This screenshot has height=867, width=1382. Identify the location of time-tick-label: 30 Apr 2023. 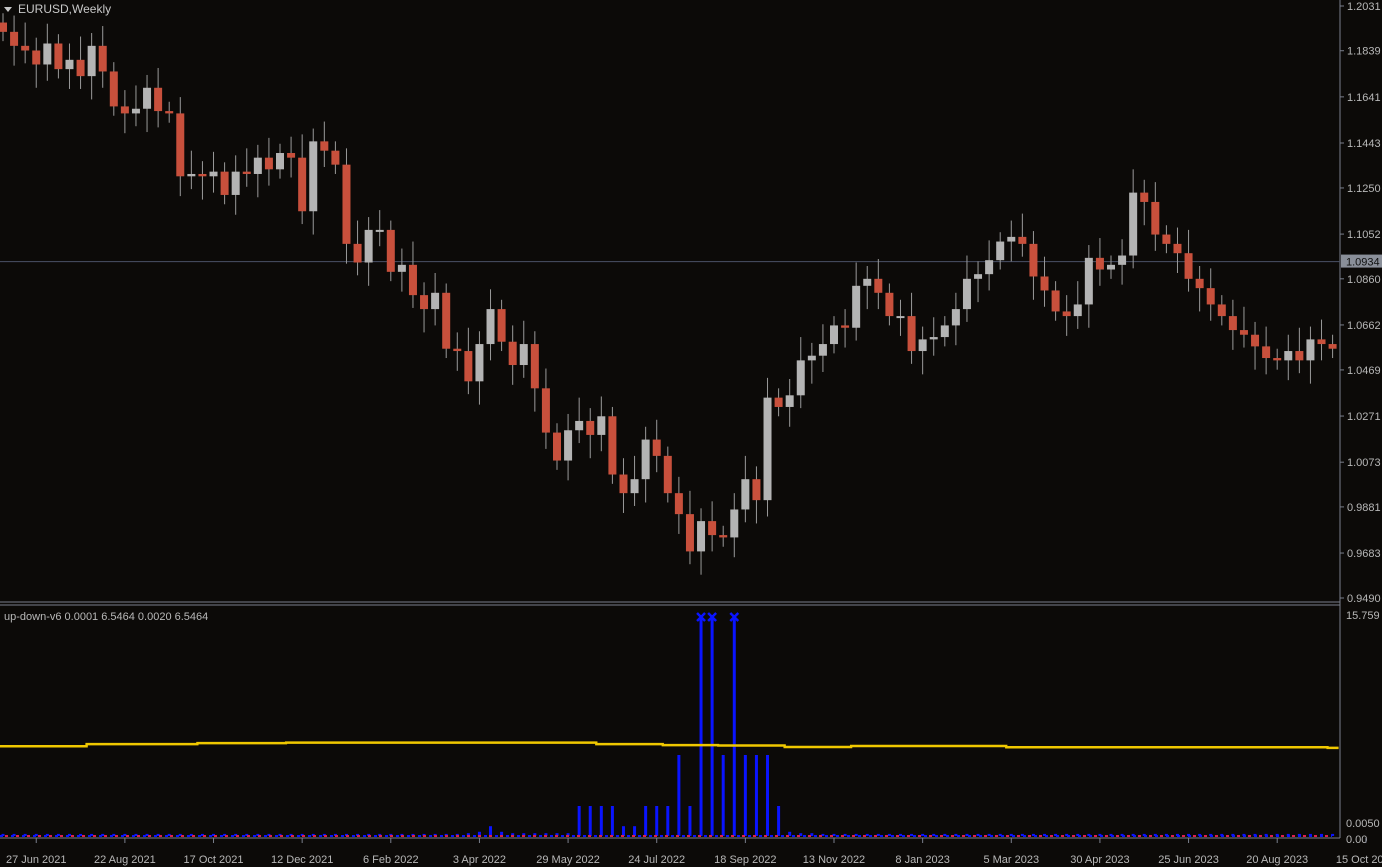
(1099, 860).